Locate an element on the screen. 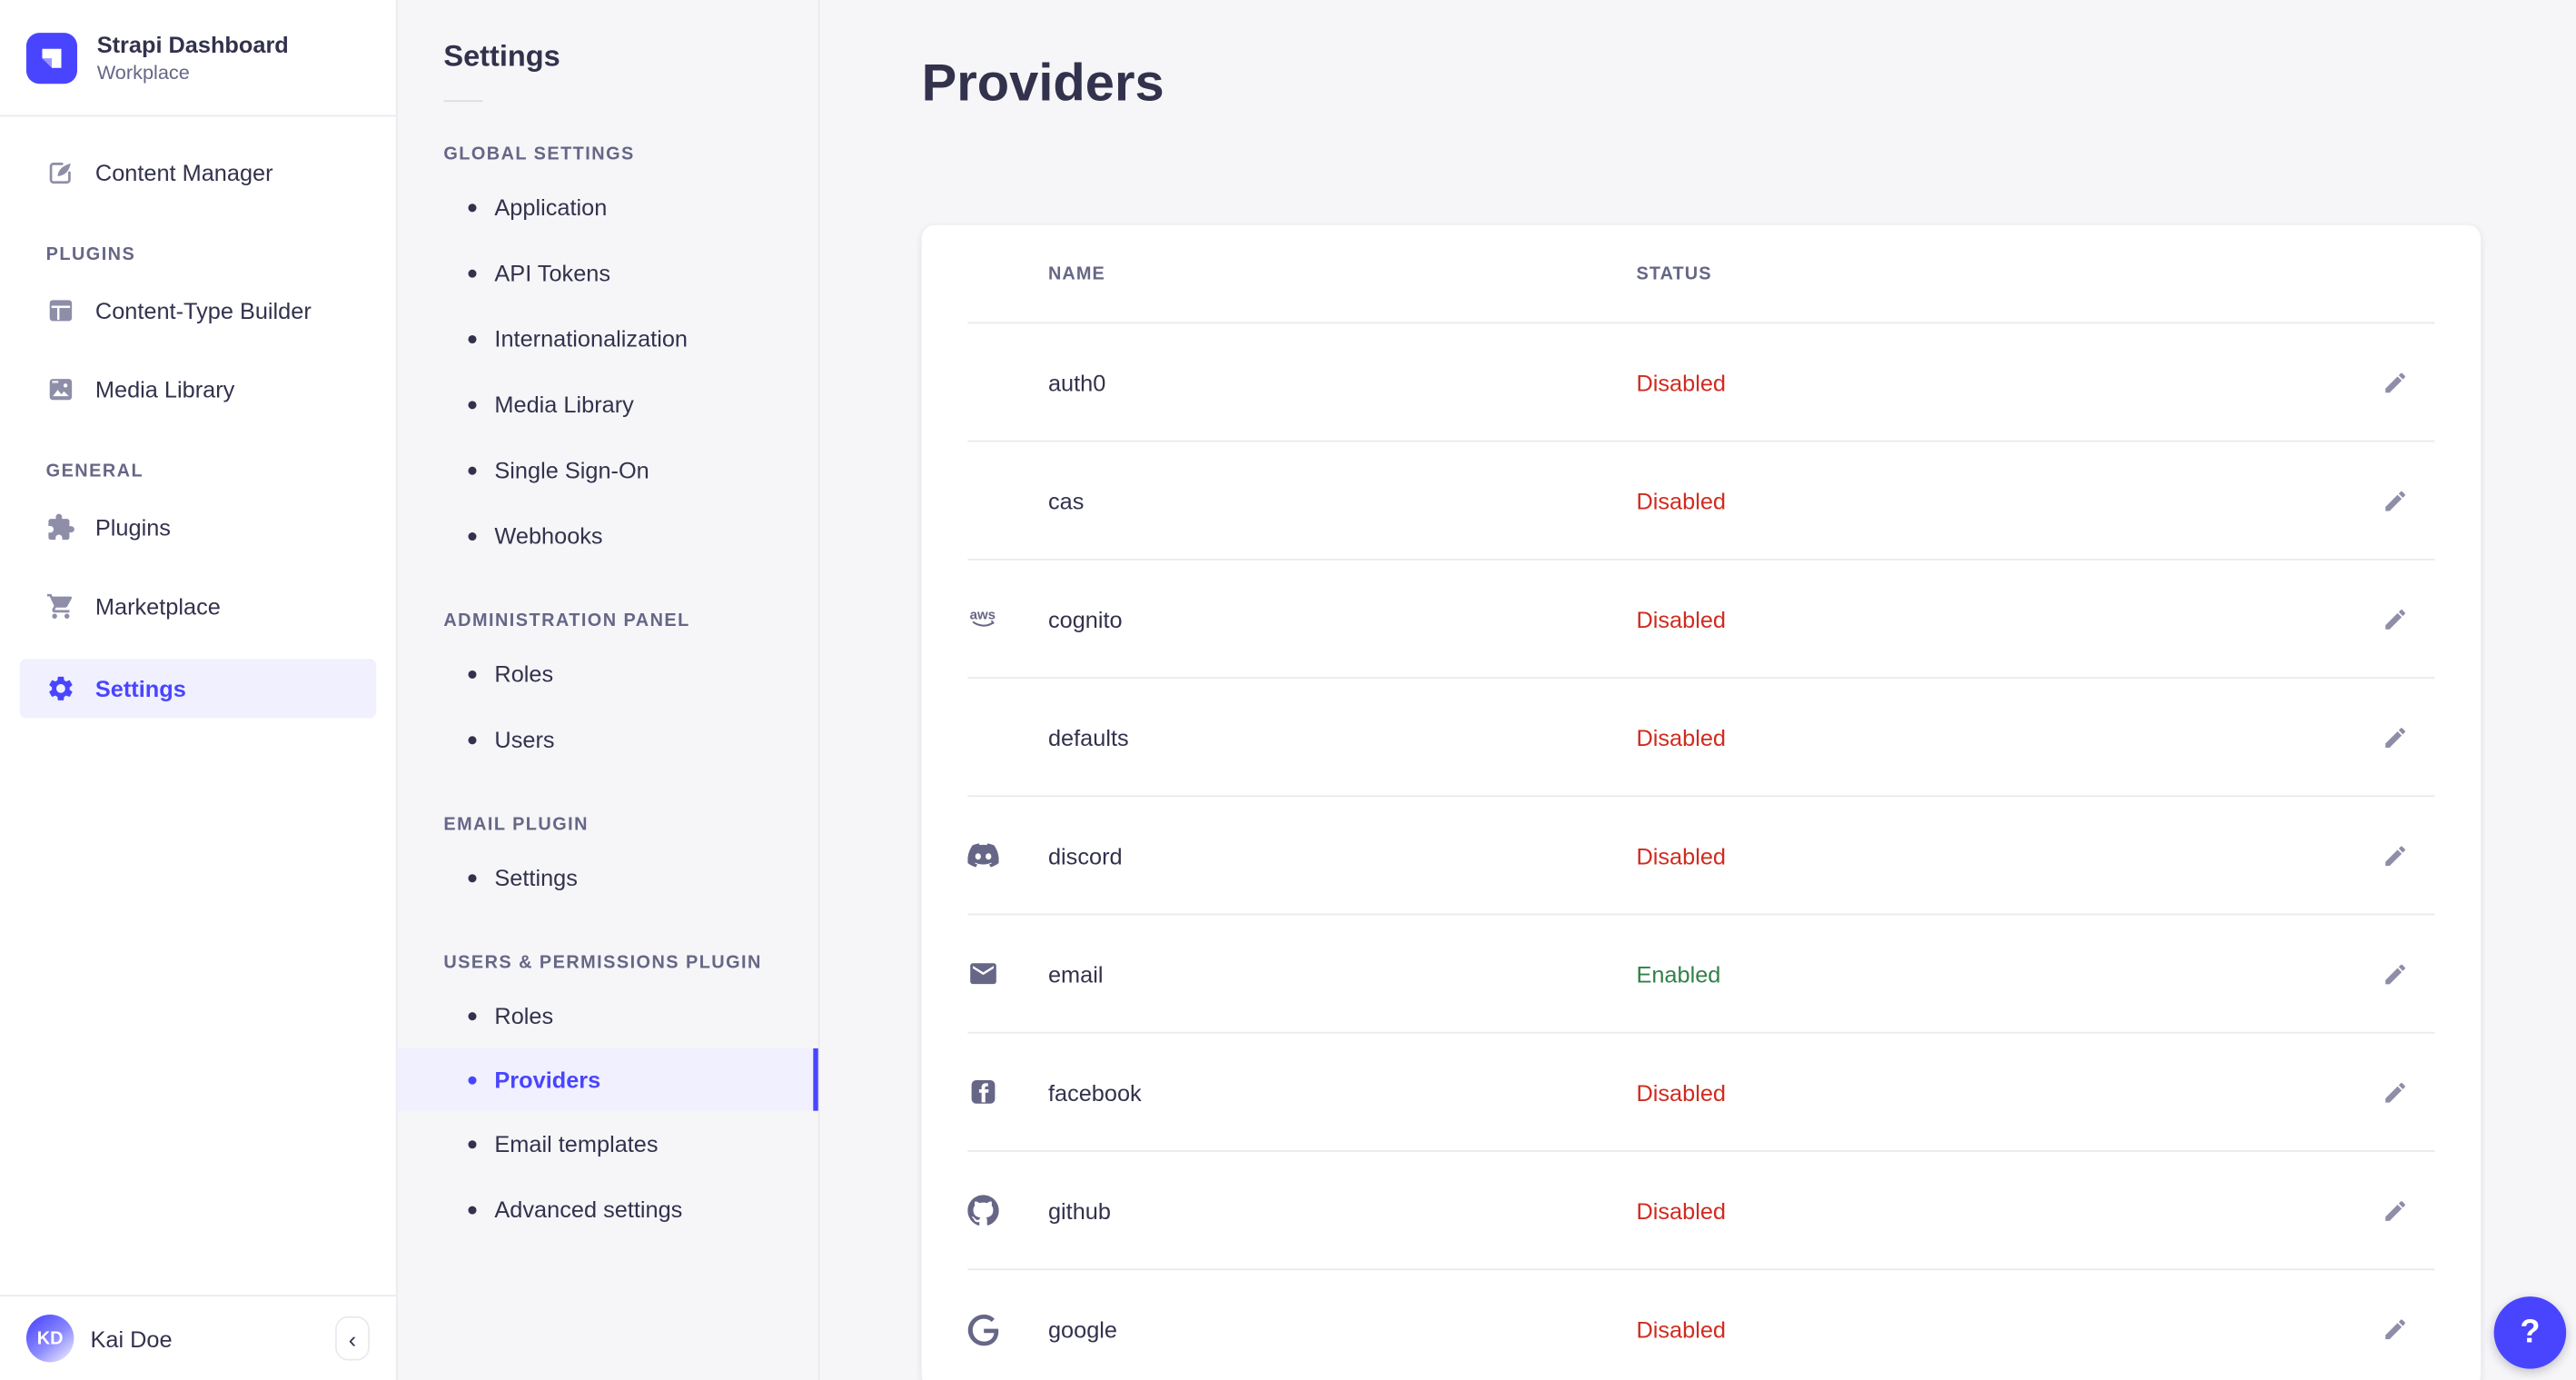 Image resolution: width=2576 pixels, height=1380 pixels. subnav-item-media-library: Media Library is located at coordinates (608, 404).